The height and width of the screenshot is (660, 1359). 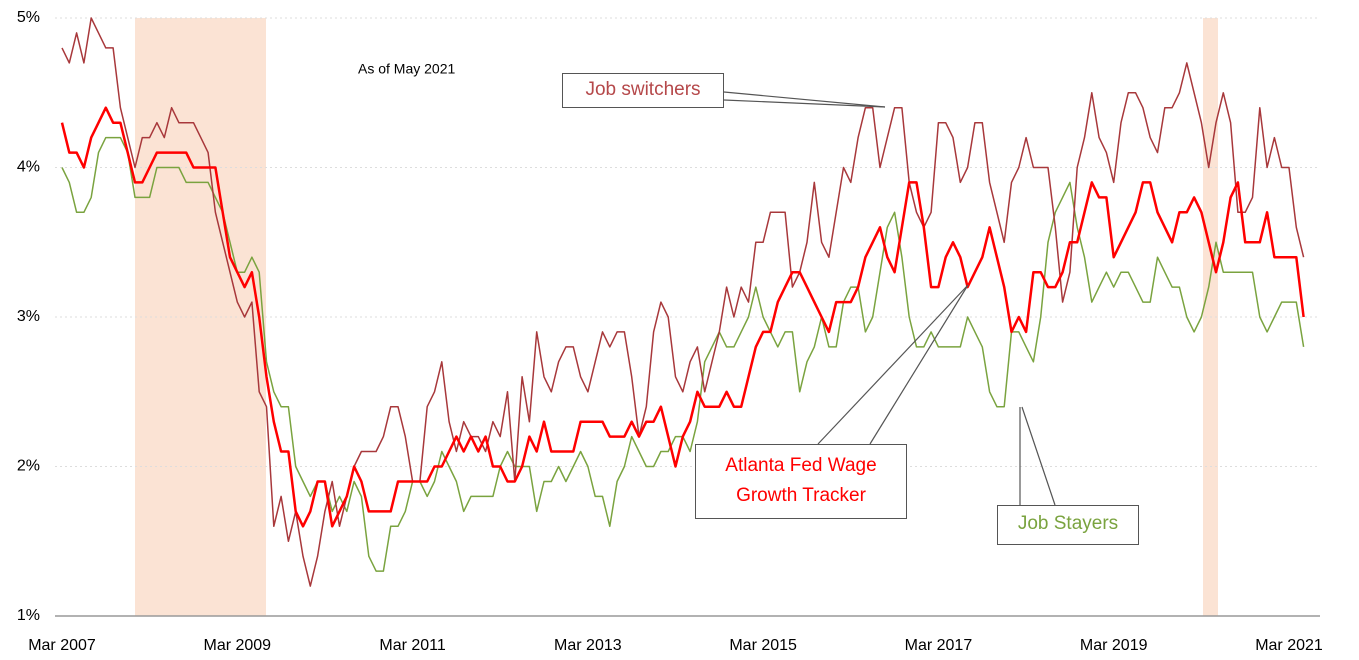 I want to click on x-tick-label: Mar 2019, so click(x=1114, y=645).